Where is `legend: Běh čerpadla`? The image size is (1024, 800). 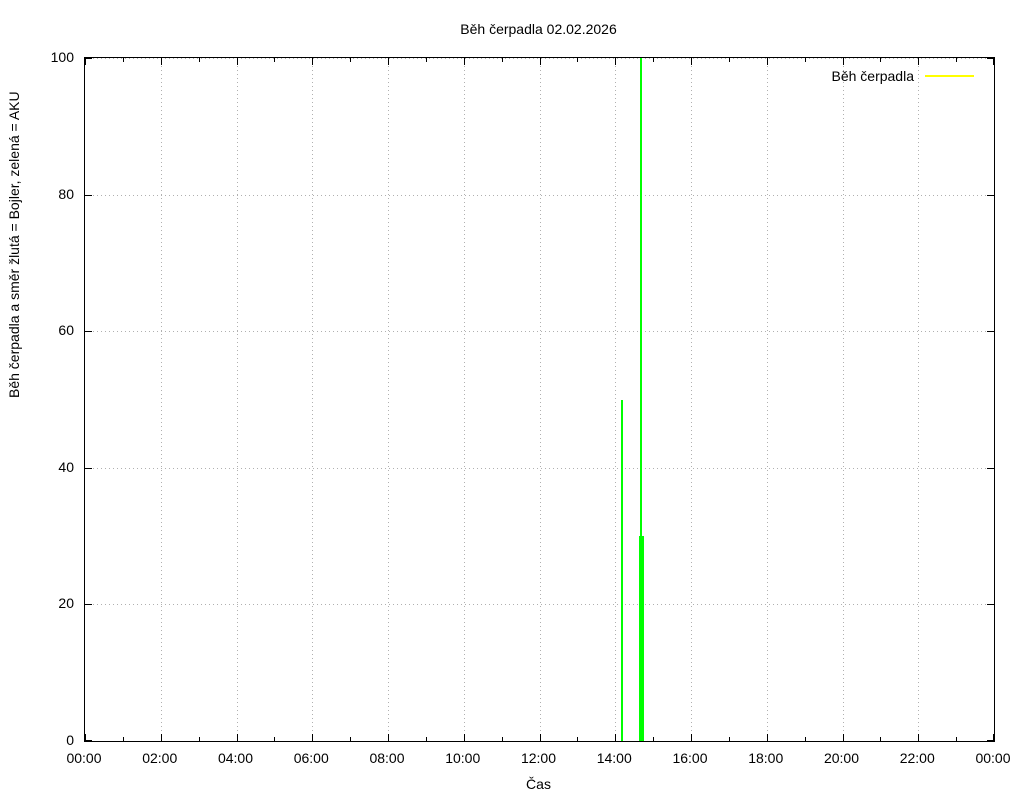
legend: Běh čerpadla is located at coordinates (902, 76).